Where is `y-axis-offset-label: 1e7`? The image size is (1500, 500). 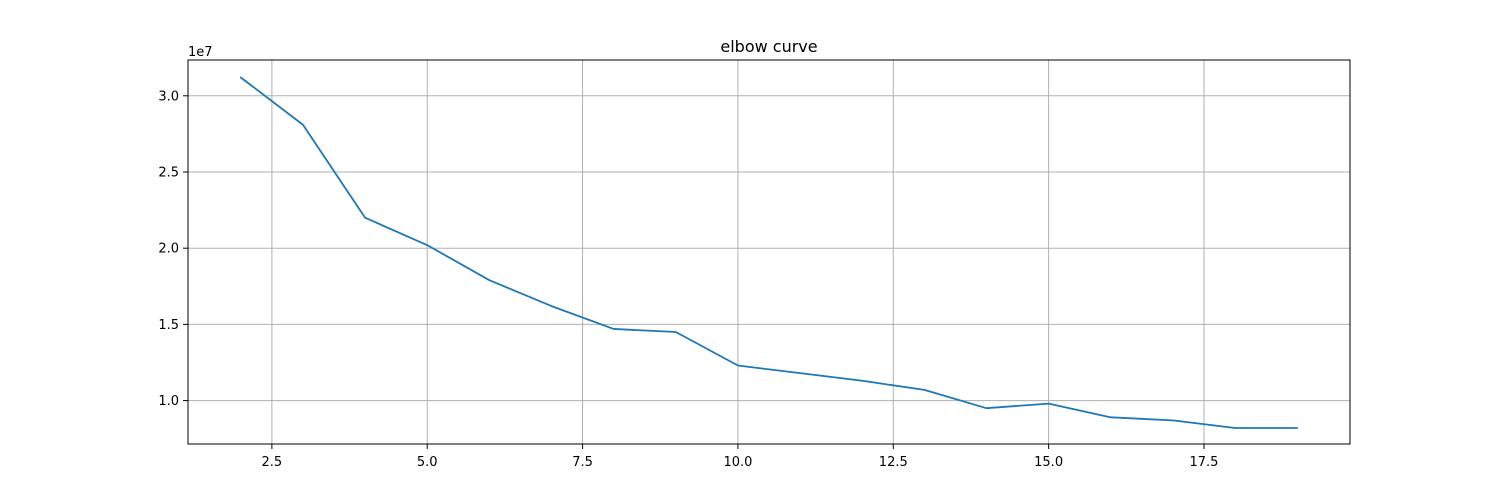
y-axis-offset-label: 1e7 is located at coordinates (200, 52).